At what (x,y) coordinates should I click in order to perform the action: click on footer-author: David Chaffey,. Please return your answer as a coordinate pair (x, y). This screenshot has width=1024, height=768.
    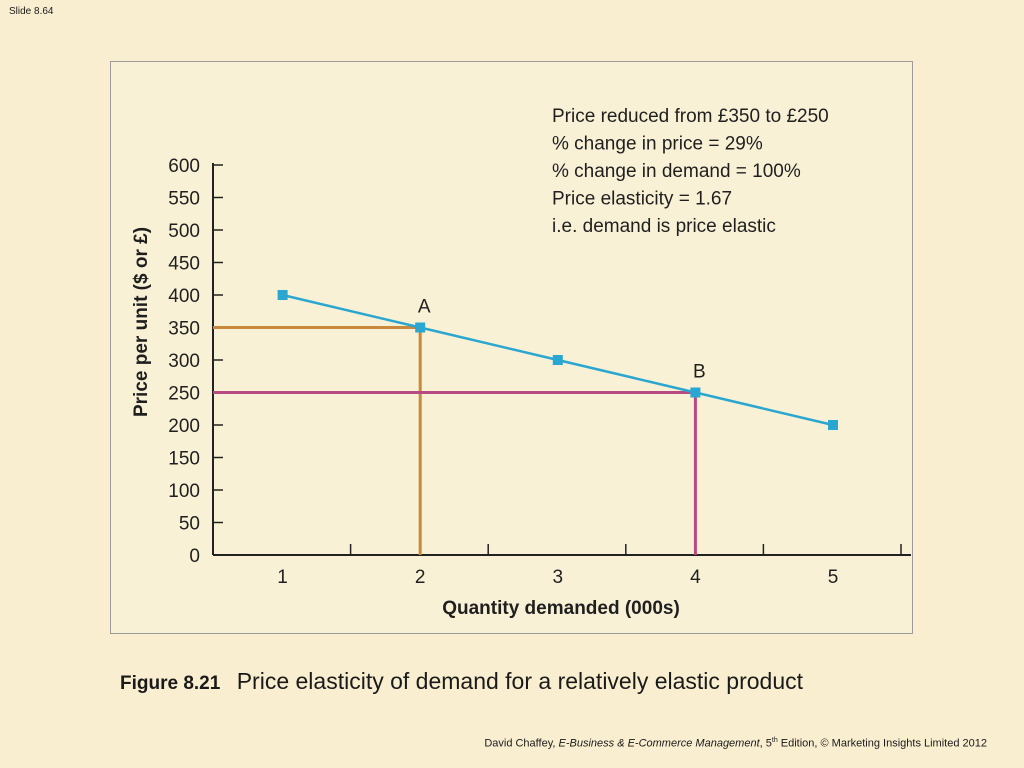
    Looking at the image, I should click on (521, 743).